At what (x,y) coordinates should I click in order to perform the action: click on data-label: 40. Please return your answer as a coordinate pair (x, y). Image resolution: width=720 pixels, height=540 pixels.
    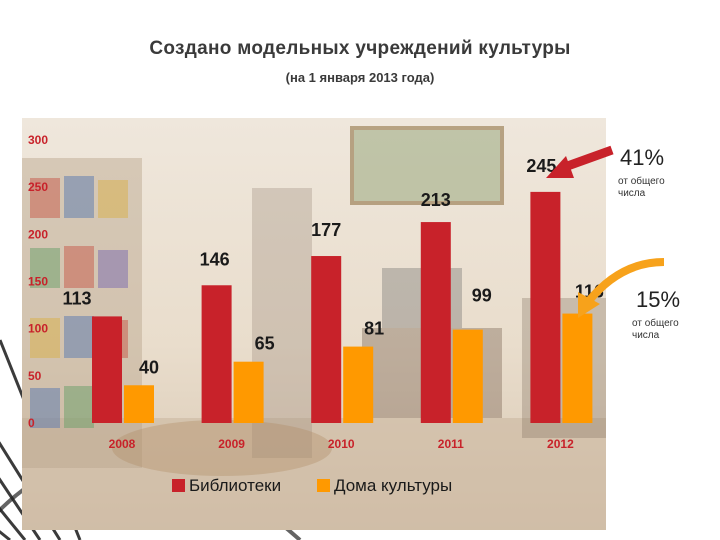
    Looking at the image, I should click on (149, 367).